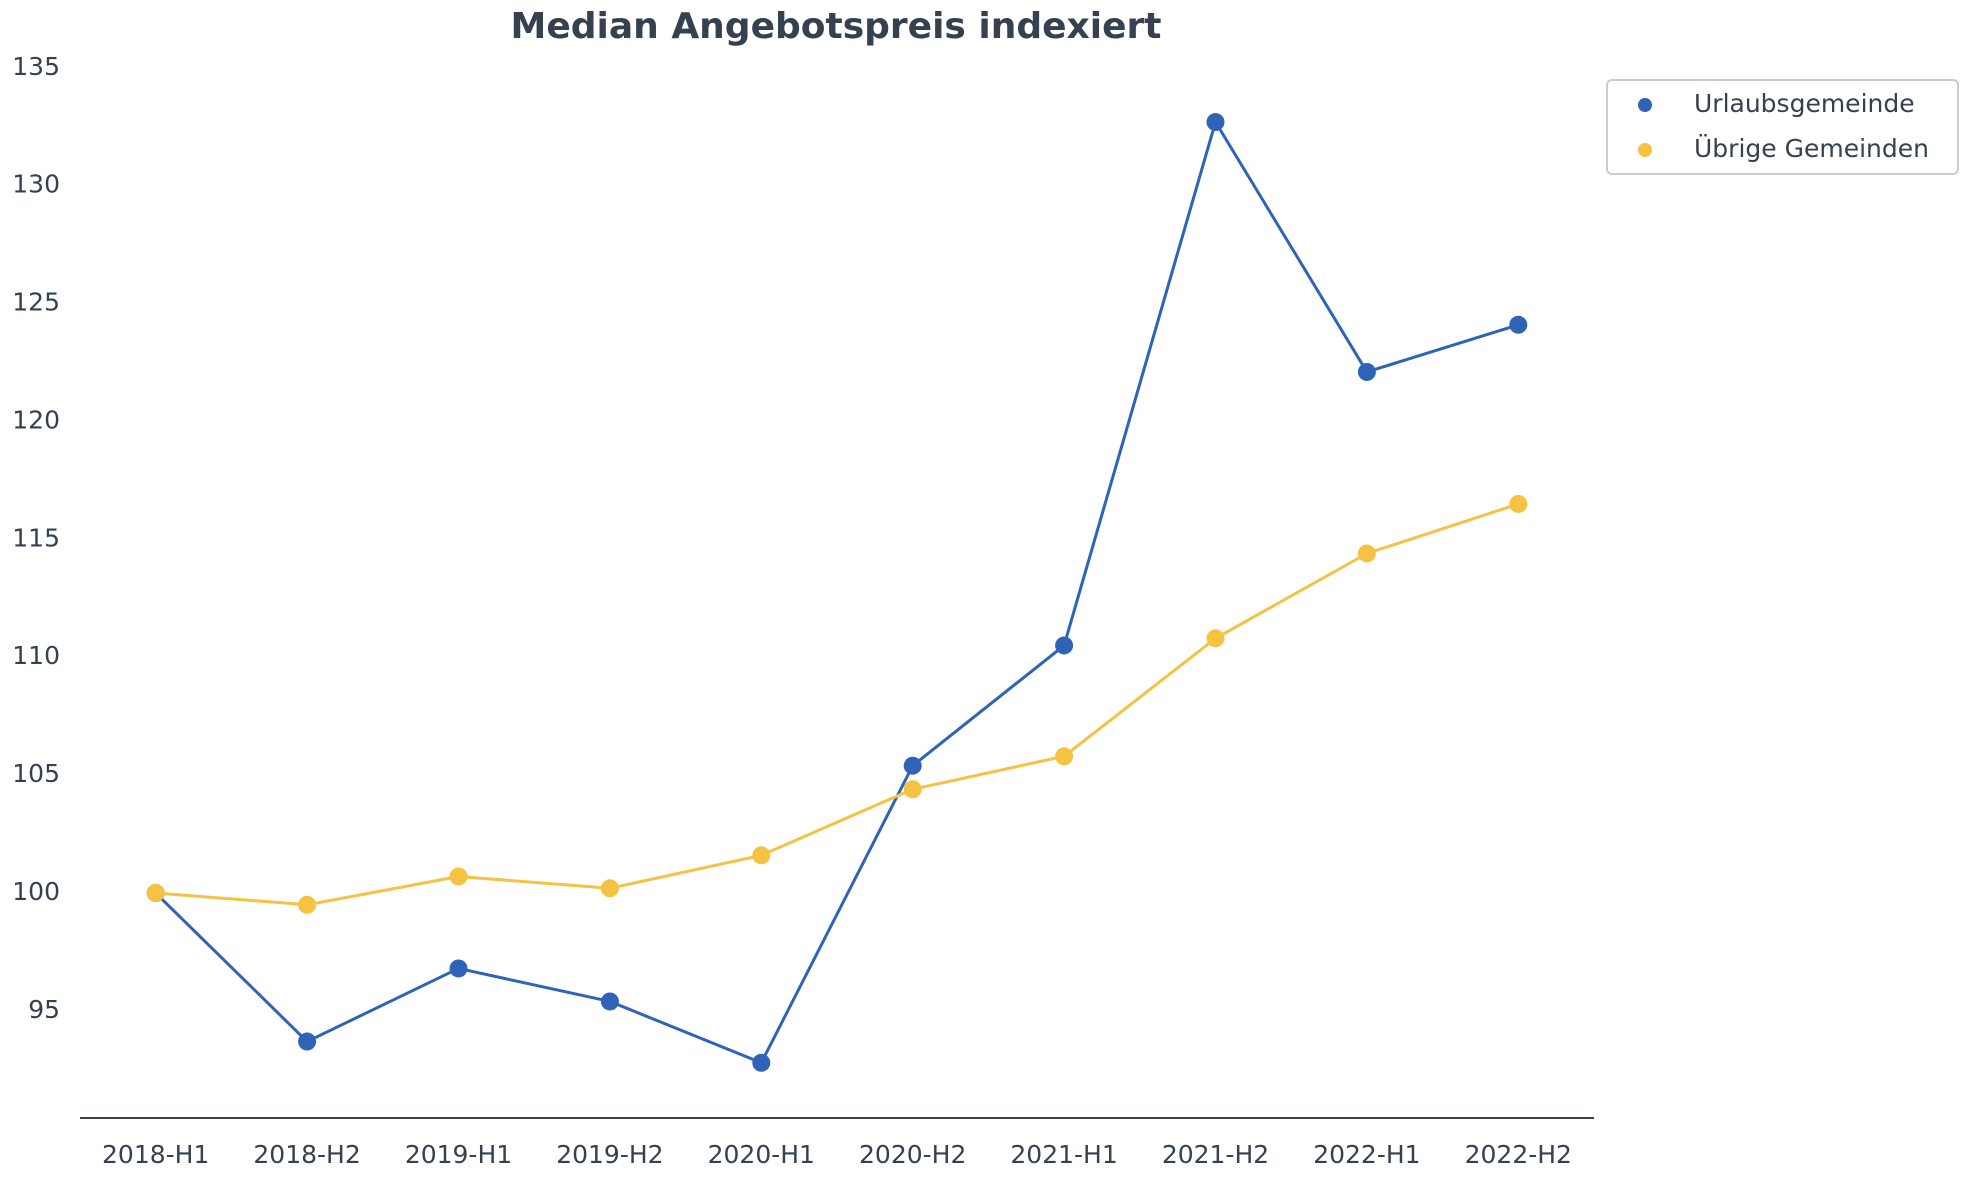 The width and height of the screenshot is (1972, 1186). Describe the element at coordinates (1811, 148) in the screenshot. I see `legend-label: Übrige Gemeinden` at that location.